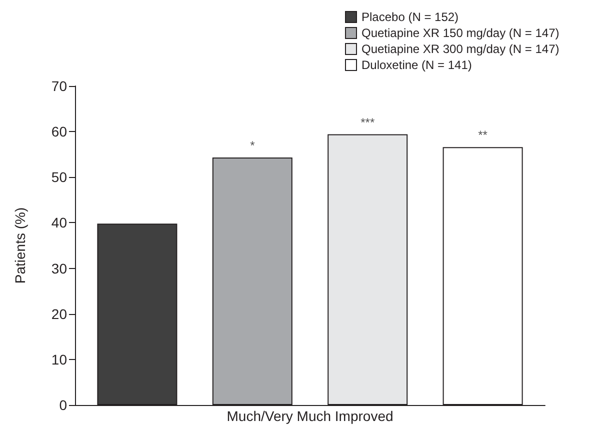  I want to click on legend-label: Quetiapine XR 150 mg/day (N = 147), so click(461, 33).